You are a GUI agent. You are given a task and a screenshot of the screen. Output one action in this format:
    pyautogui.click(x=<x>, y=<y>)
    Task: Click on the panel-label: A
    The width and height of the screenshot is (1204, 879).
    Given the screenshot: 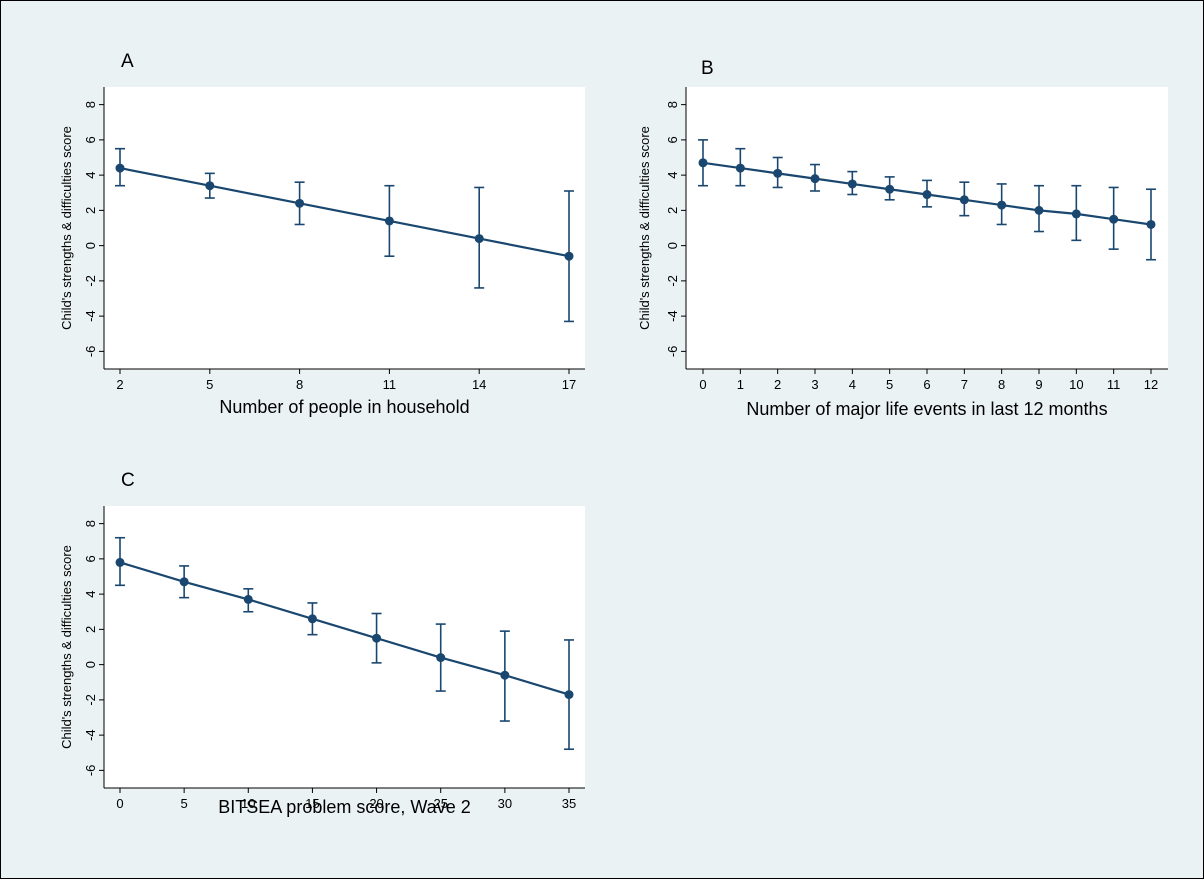 What is the action you would take?
    pyautogui.click(x=127, y=61)
    